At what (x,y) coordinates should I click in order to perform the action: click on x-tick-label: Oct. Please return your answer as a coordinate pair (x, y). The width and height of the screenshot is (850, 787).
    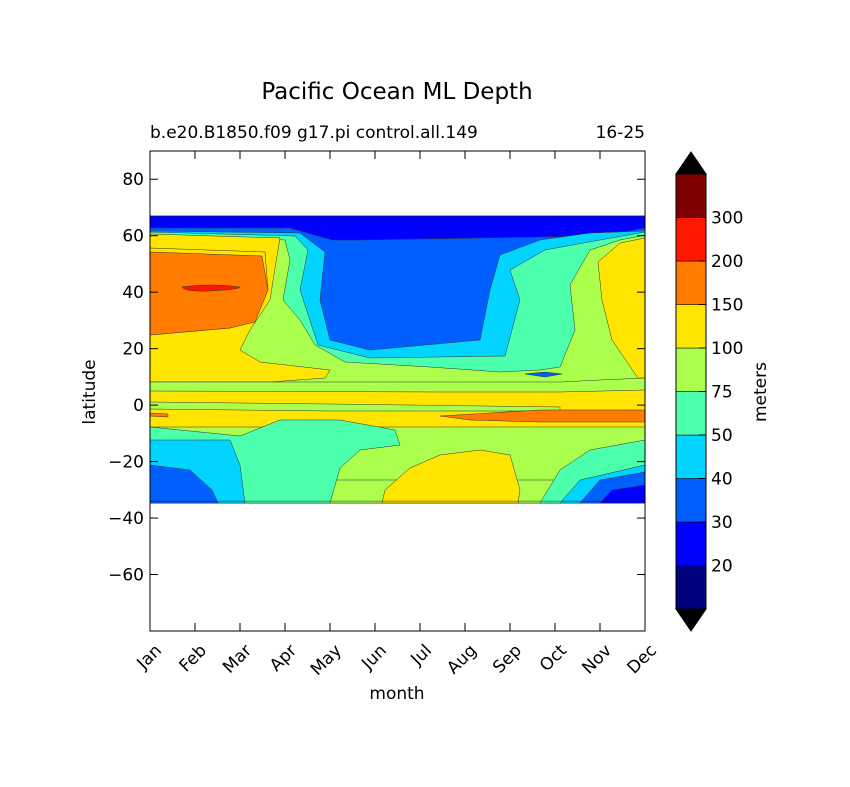
    Looking at the image, I should click on (553, 658).